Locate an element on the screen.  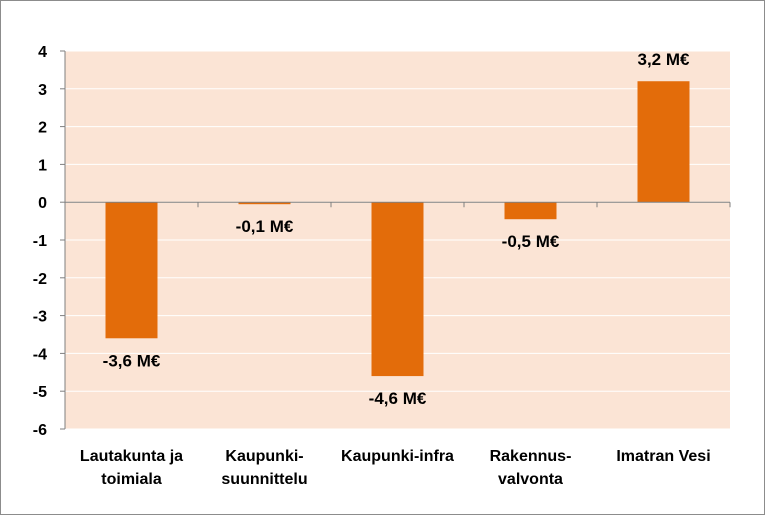
y-tick-label: 4 is located at coordinates (42, 52).